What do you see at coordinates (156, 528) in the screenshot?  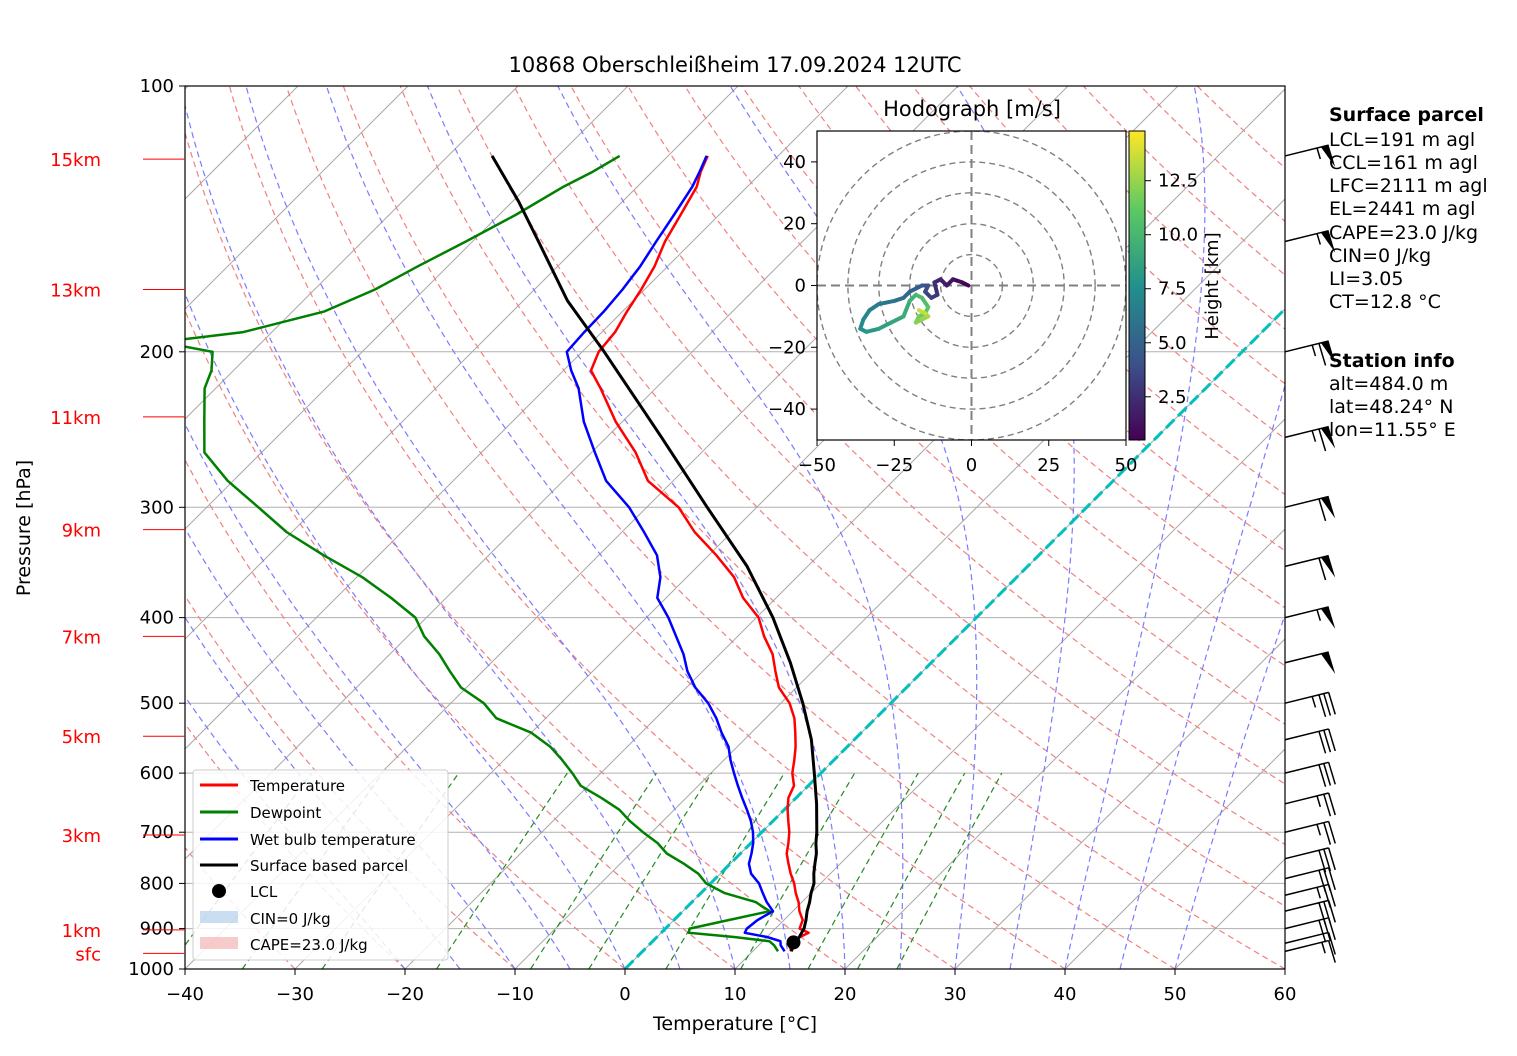 I see `y-axis-ticks: 1000 900 800 700 600 500 400 300 200 100` at bounding box center [156, 528].